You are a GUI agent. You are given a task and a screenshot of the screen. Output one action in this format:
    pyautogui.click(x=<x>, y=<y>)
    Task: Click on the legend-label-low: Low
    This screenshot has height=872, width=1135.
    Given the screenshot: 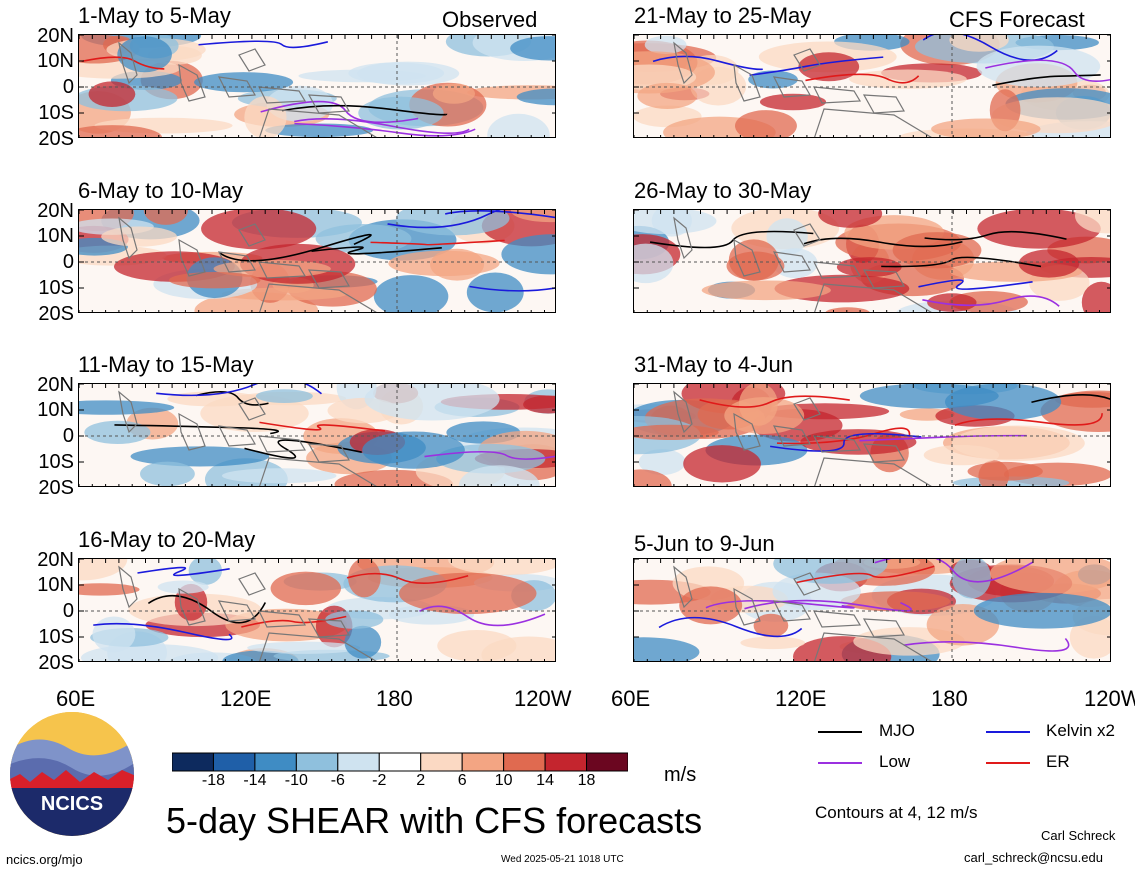 What is the action you would take?
    pyautogui.click(x=895, y=761)
    